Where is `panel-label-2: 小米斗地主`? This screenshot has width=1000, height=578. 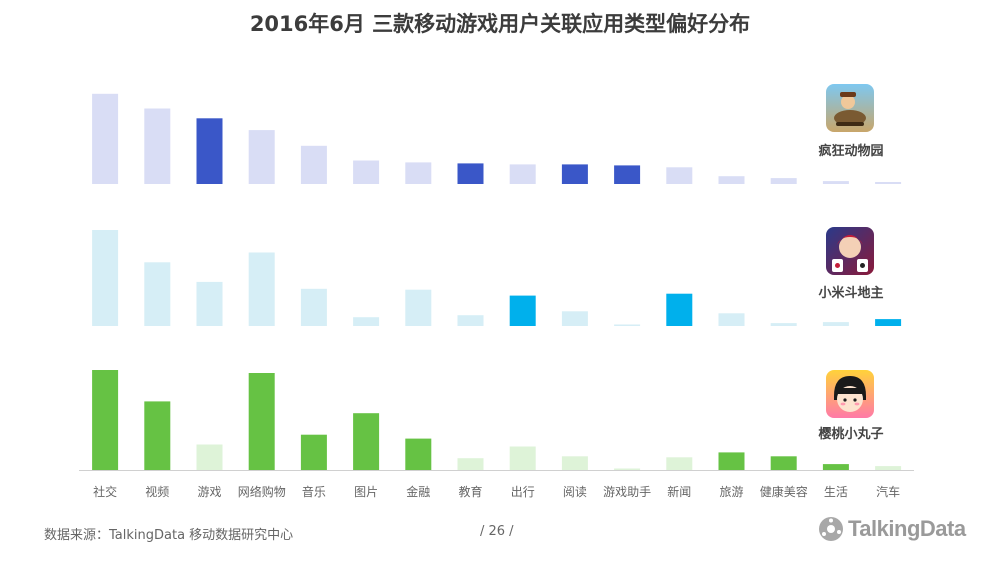
panel-label-2: 小米斗地主 is located at coordinates (850, 293).